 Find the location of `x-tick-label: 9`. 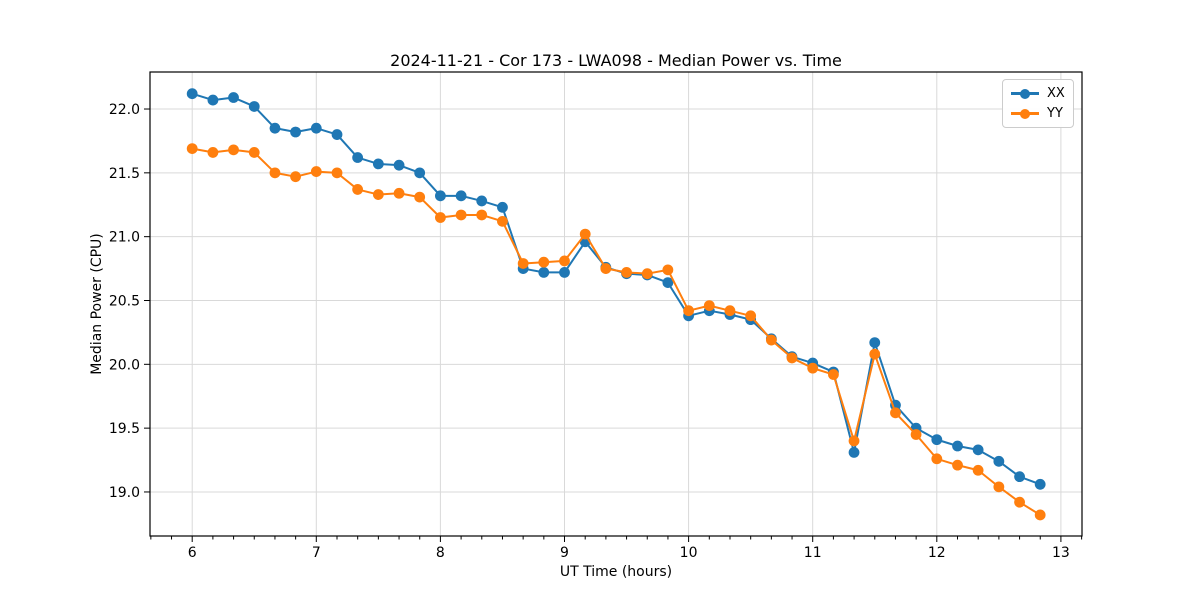

x-tick-label: 9 is located at coordinates (564, 553).